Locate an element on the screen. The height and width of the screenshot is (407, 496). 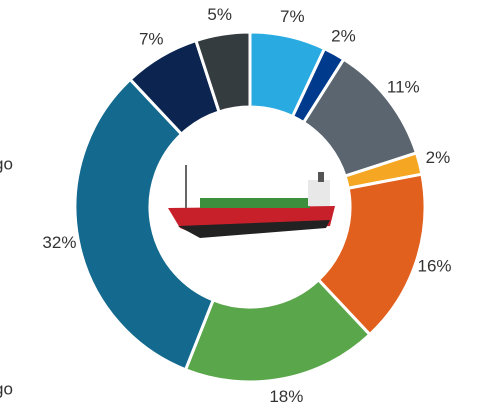
ship-image is located at coordinates (251, 201).